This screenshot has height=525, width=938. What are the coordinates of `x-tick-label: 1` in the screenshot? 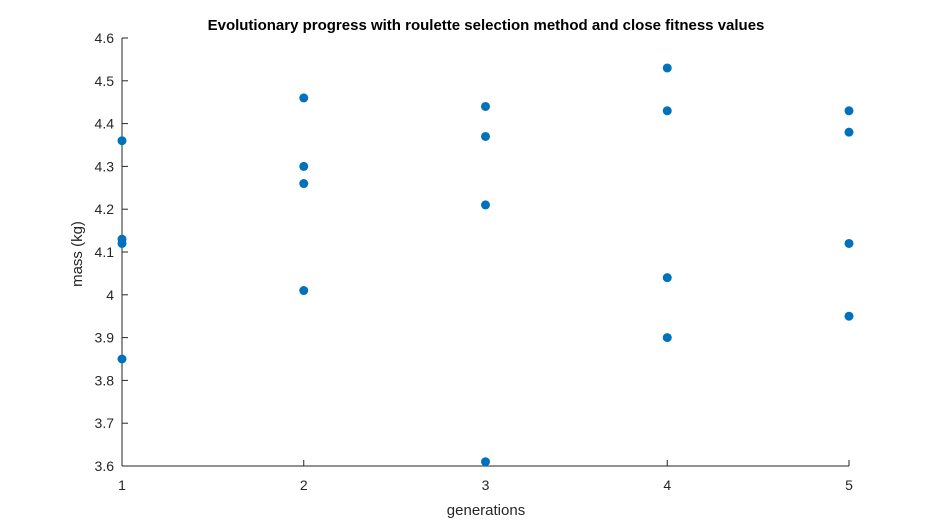 It's located at (122, 485).